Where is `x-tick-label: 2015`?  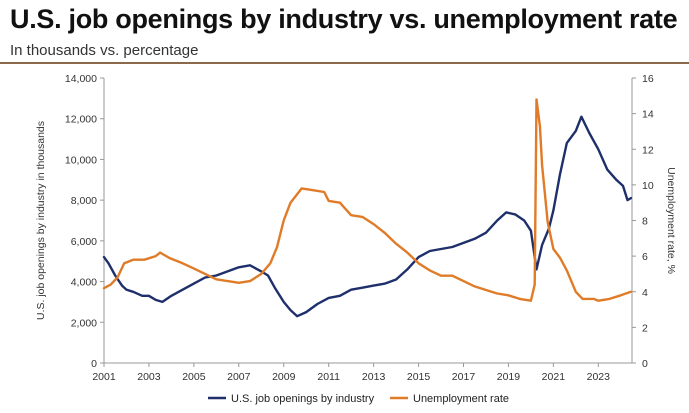
x-tick-label: 2015 is located at coordinates (419, 377).